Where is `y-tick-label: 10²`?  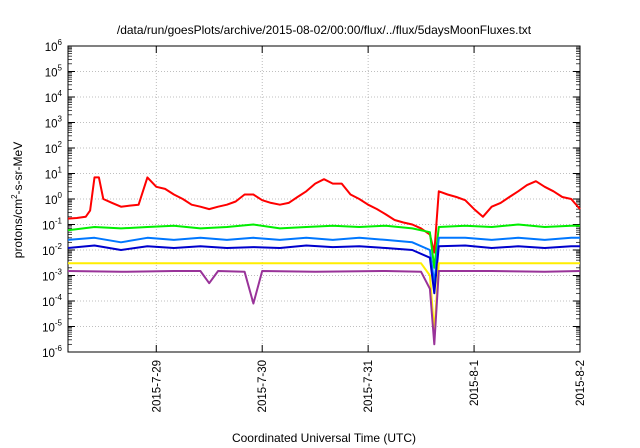 y-tick-label: 10² is located at coordinates (54, 148).